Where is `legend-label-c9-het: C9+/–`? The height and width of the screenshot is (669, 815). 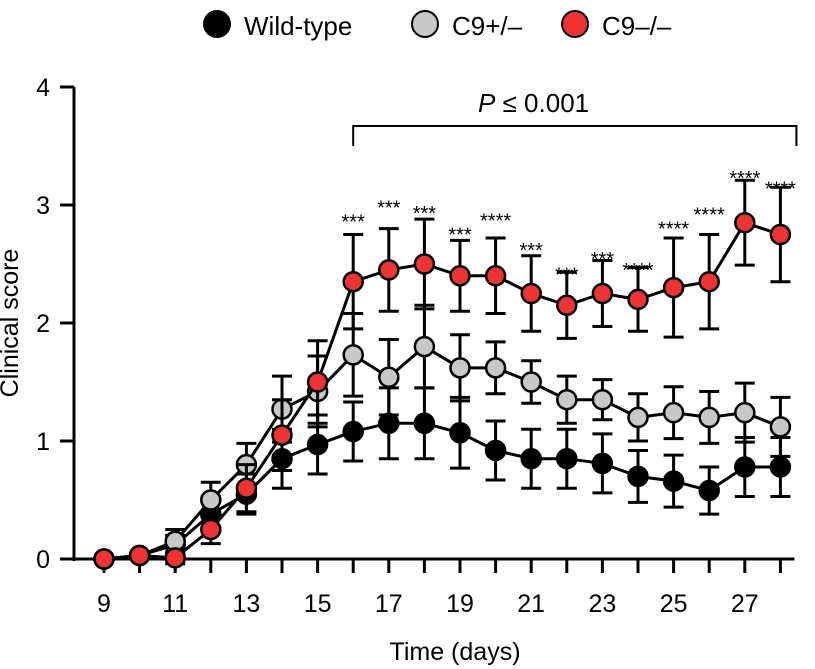
legend-label-c9-het: C9+/– is located at coordinates (487, 26).